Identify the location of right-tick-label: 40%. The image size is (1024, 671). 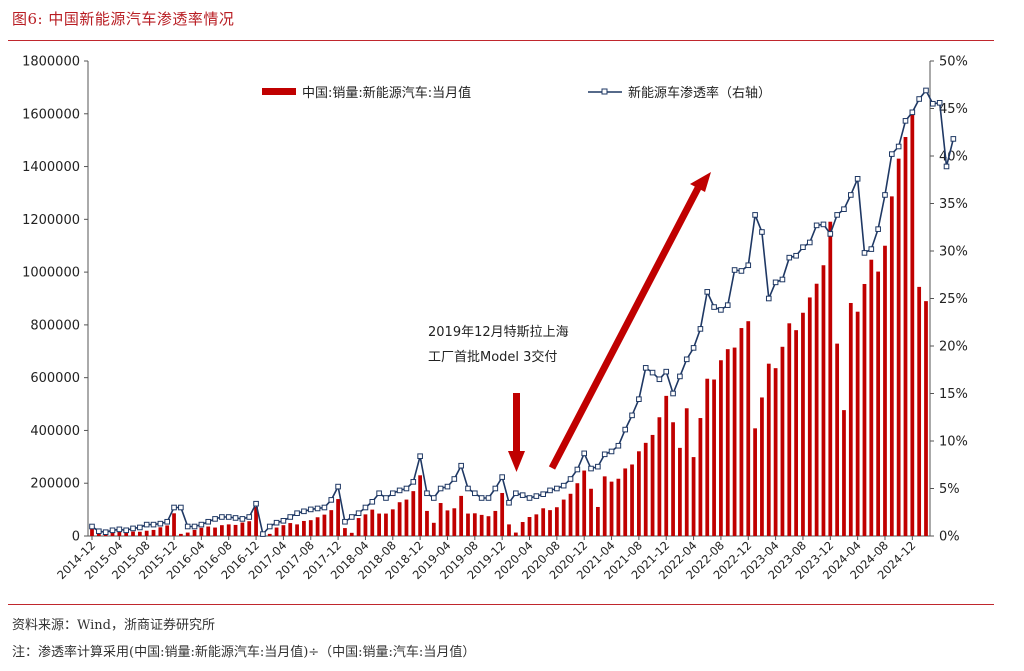
(953, 157).